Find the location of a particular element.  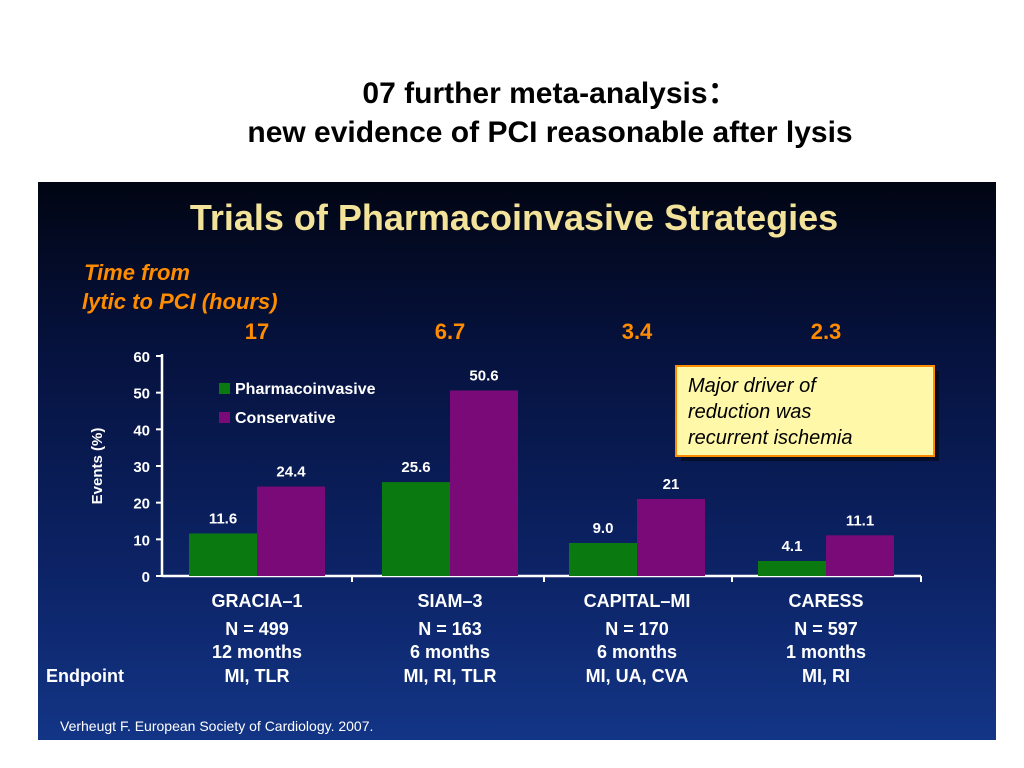

time-value: 17 is located at coordinates (257, 331).